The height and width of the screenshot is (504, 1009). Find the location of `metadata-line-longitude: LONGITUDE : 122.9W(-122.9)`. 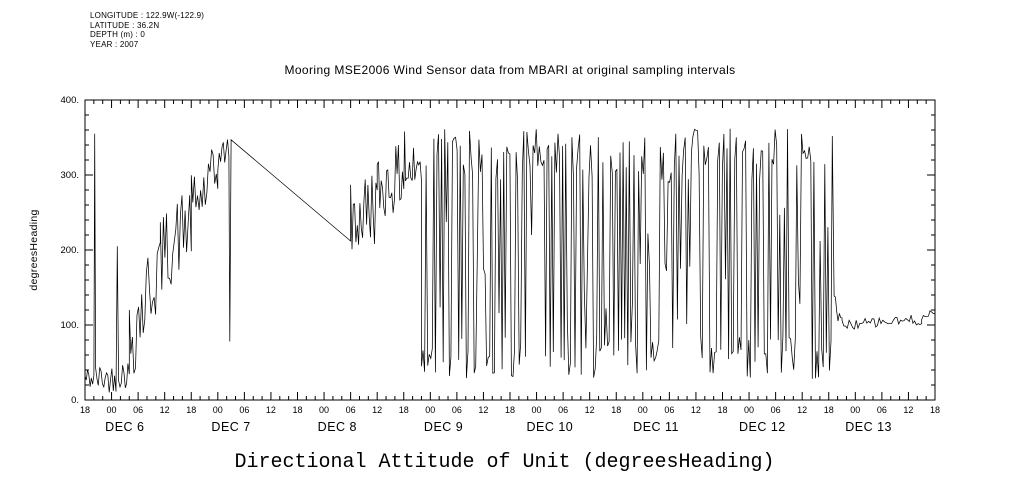

metadata-line-longitude: LONGITUDE : 122.9W(-122.9) is located at coordinates (147, 15).